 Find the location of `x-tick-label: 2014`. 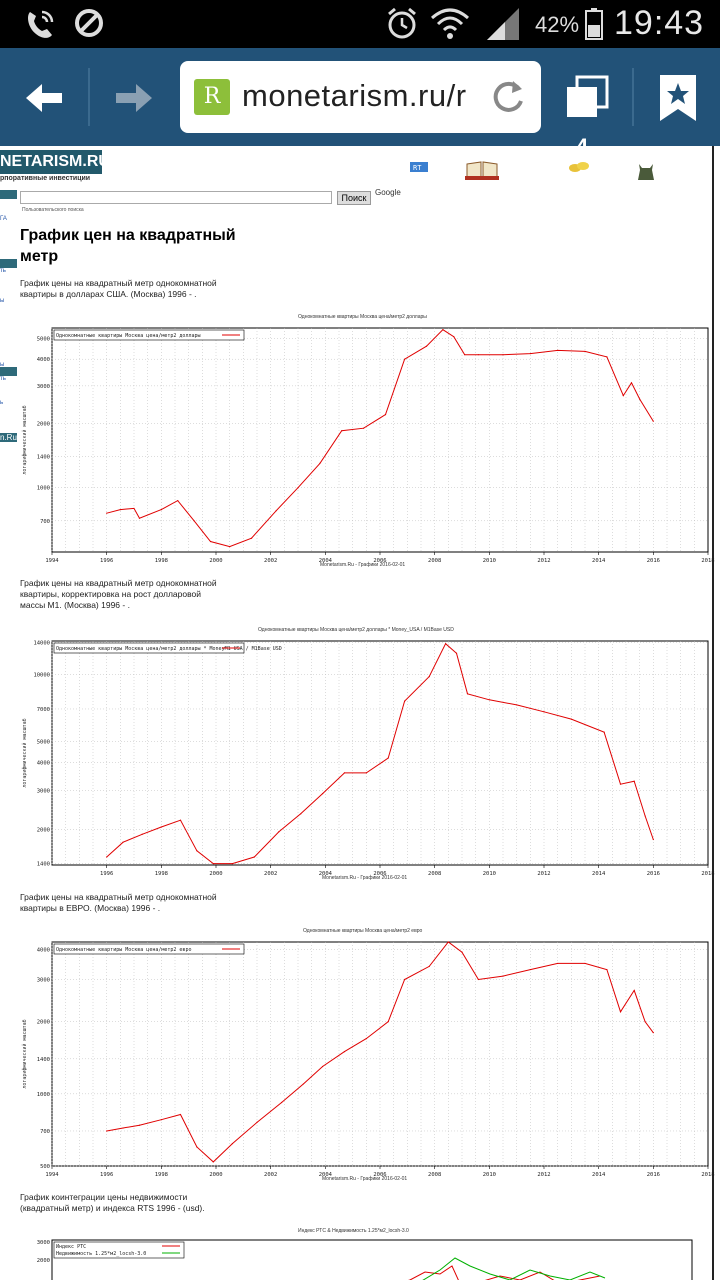

x-tick-label: 2014 is located at coordinates (599, 561).